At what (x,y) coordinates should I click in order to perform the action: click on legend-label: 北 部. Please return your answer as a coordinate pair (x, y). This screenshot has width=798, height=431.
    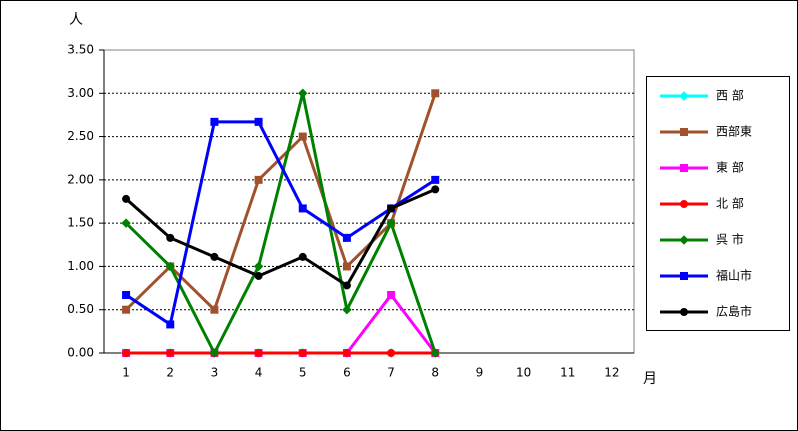
    Looking at the image, I should click on (730, 203).